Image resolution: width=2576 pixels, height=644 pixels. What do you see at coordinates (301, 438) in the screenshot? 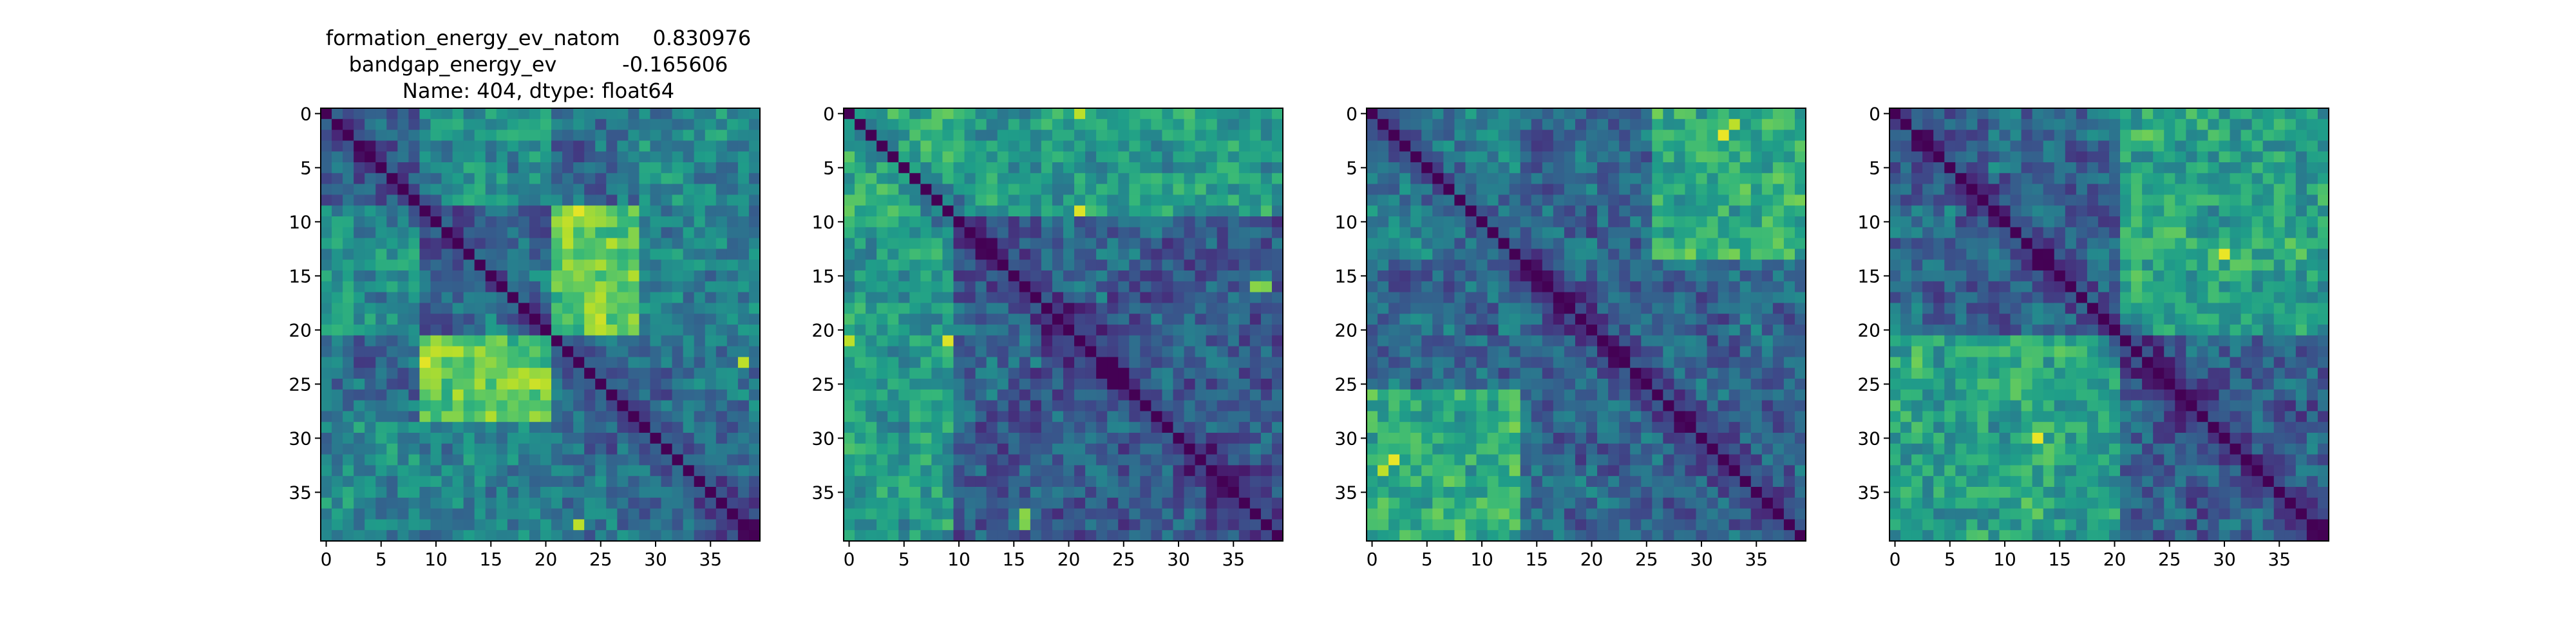
I see `y-tick-label: 30` at bounding box center [301, 438].